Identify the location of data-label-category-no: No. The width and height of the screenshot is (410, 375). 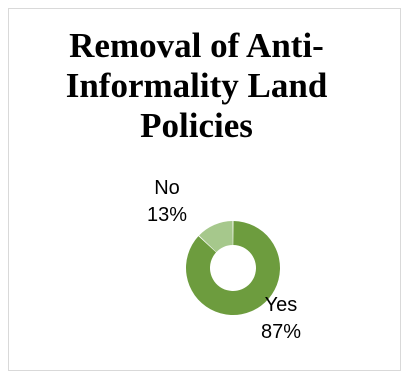
(167, 188).